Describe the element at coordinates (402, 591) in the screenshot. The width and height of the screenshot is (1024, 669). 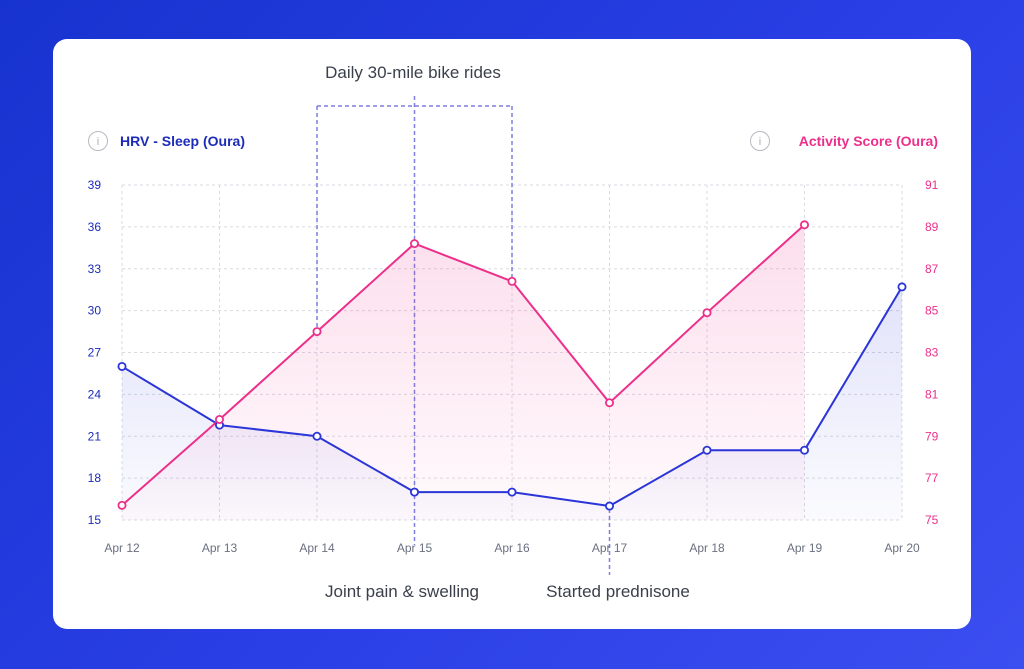
I see `annotation-joint-pain: Joint pain & swelling` at that location.